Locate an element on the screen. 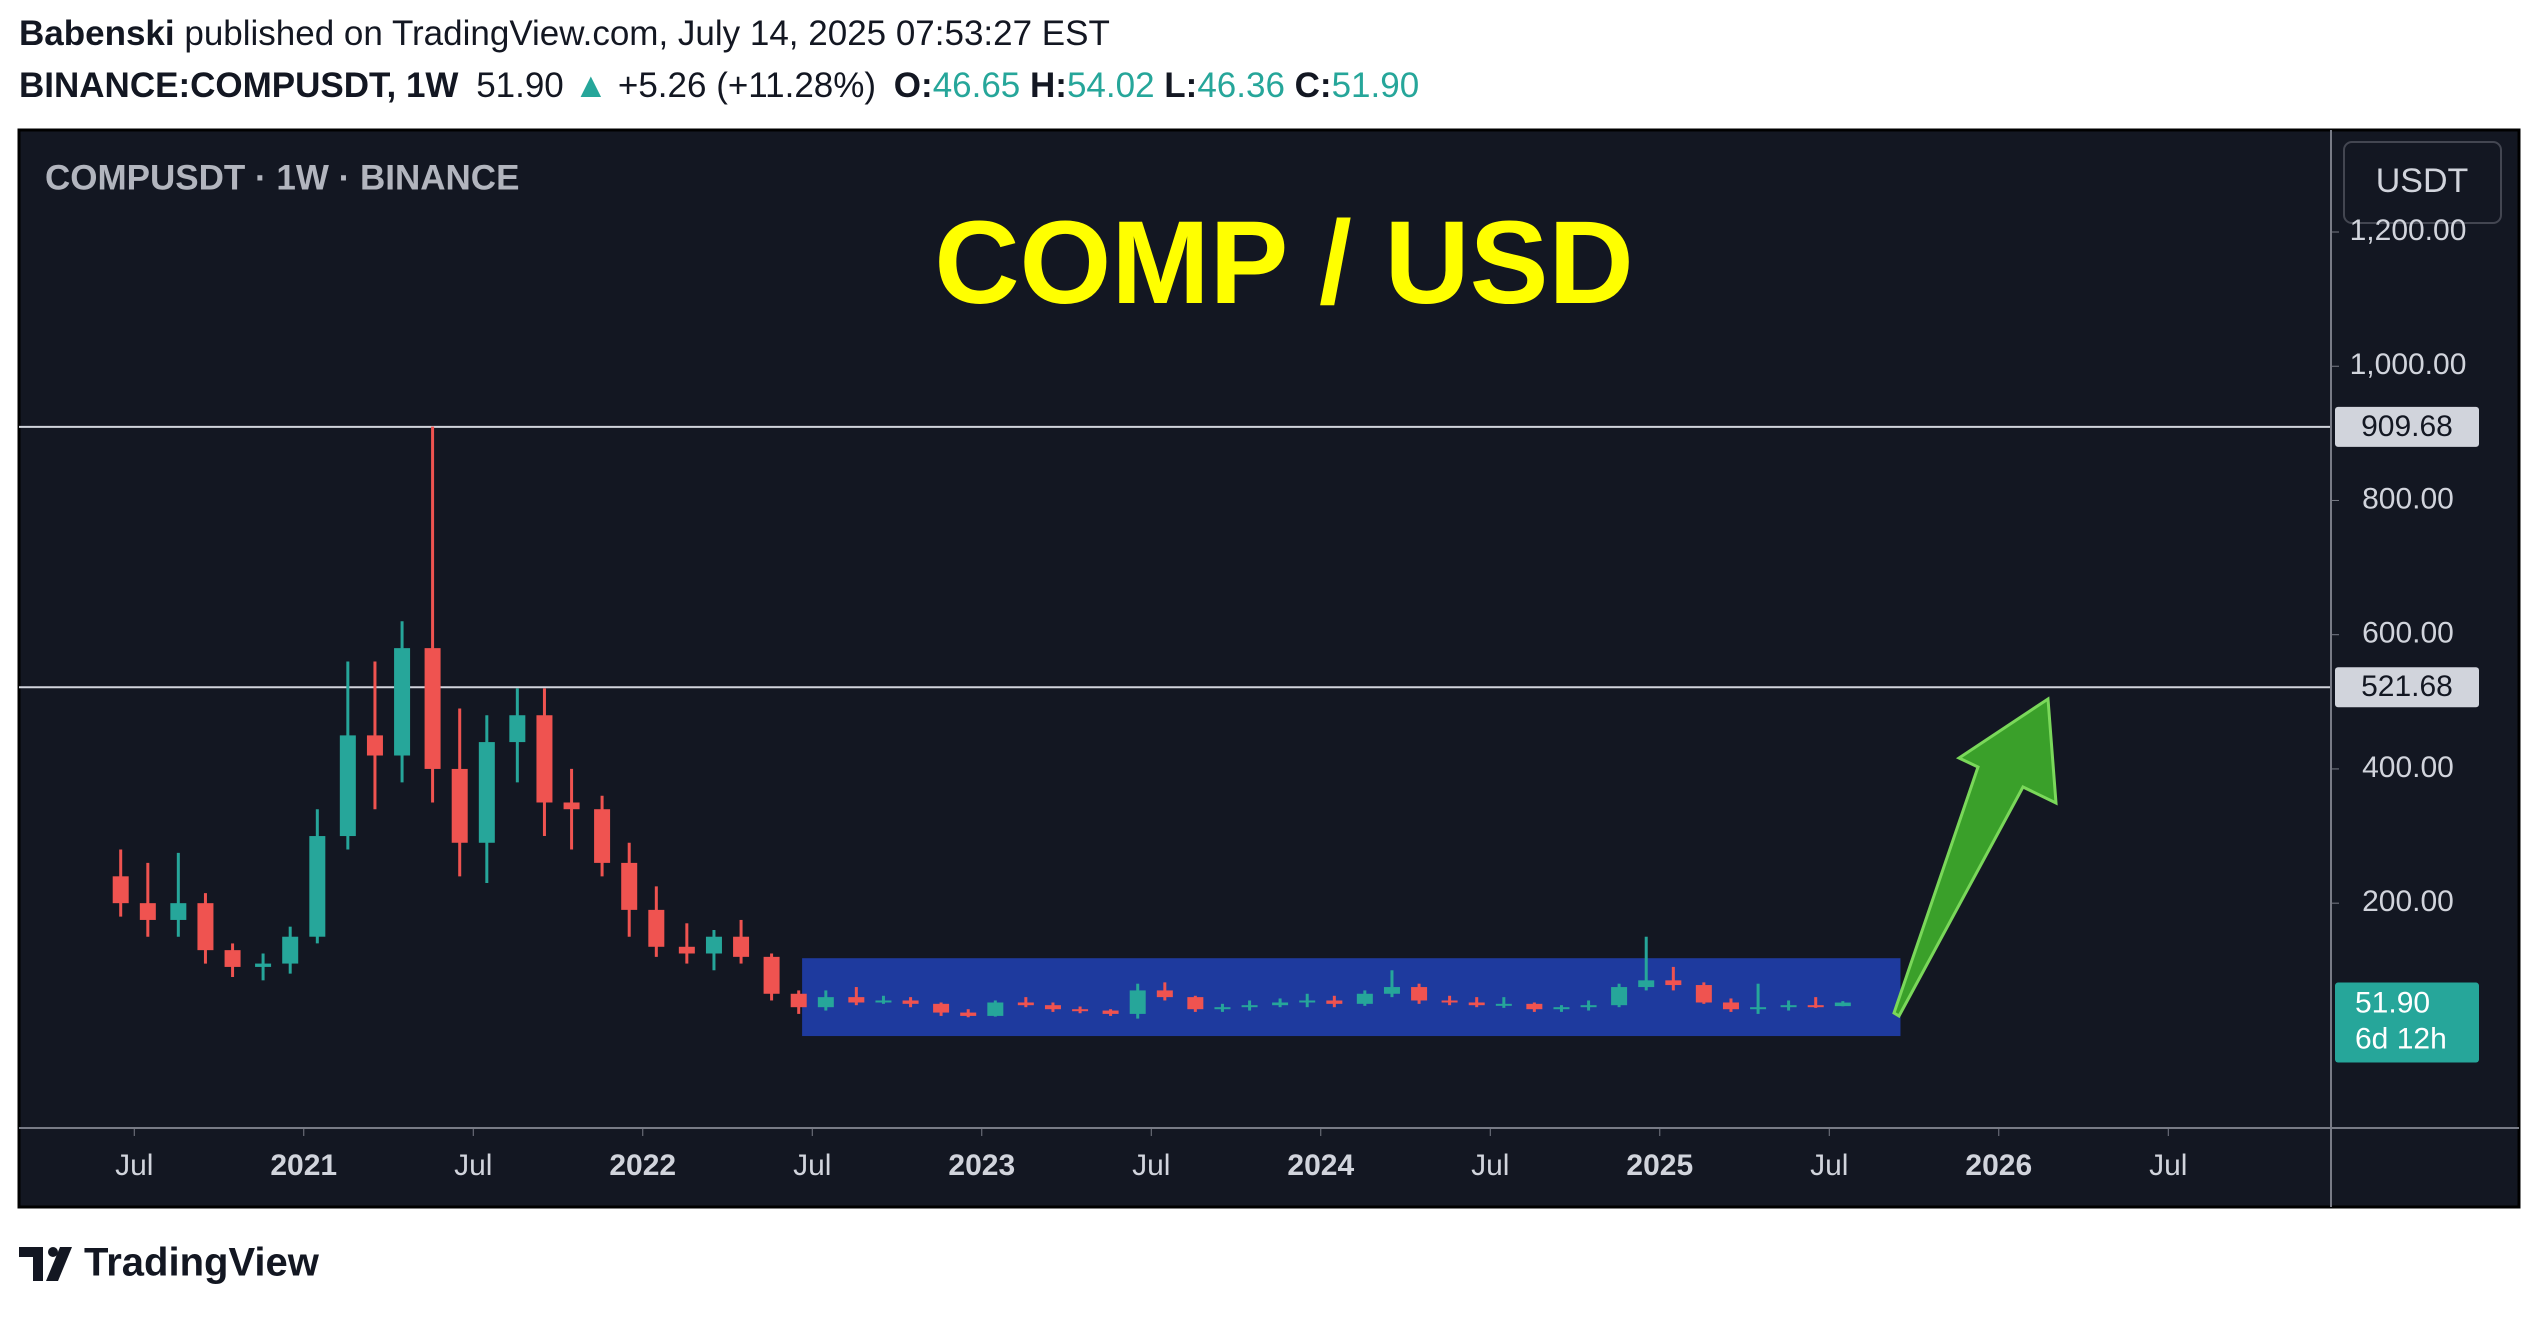 The image size is (2538, 1317). y-tick-label: 800.00 is located at coordinates (2408, 498).